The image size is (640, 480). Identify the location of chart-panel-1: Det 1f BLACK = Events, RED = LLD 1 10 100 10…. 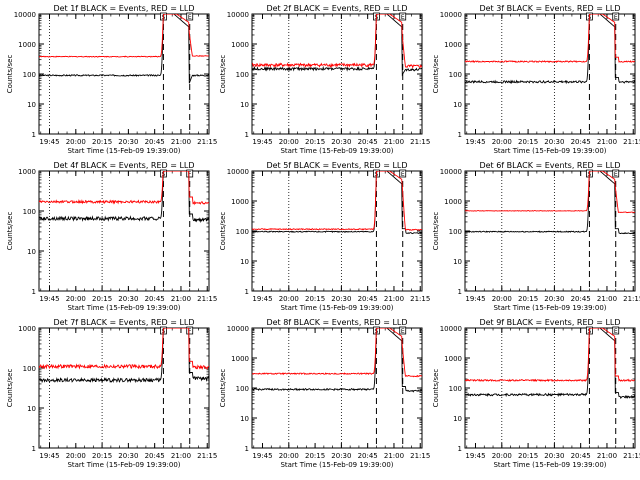
(111, 79).